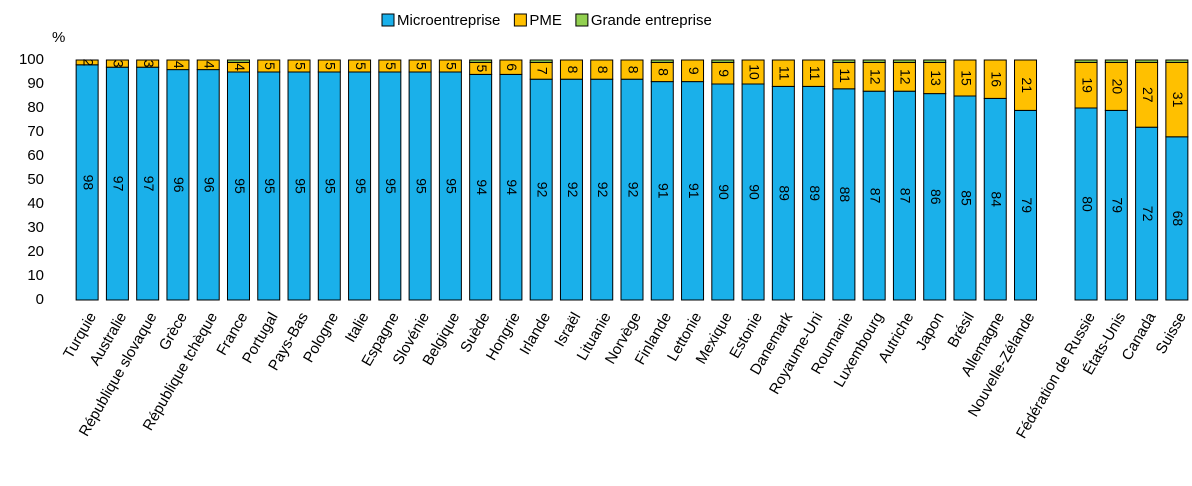 The image size is (1192, 486). What do you see at coordinates (58, 37) in the screenshot?
I see `y-axis-label: %` at bounding box center [58, 37].